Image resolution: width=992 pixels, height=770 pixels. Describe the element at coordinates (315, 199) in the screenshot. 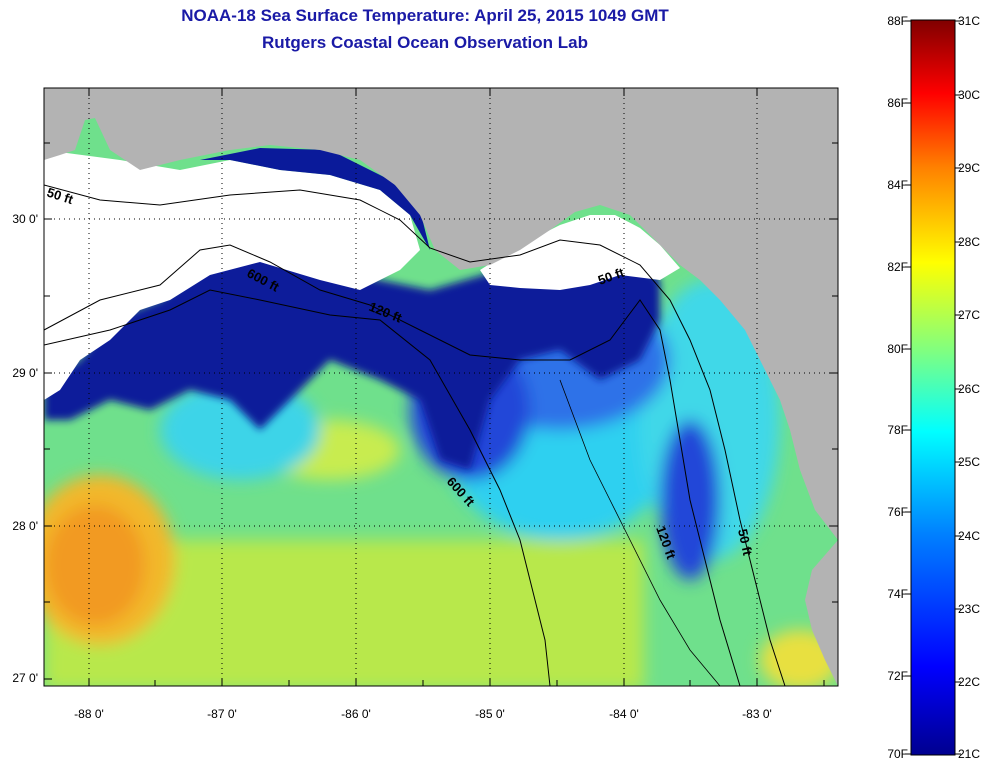

I see `cold-fringe` at that location.